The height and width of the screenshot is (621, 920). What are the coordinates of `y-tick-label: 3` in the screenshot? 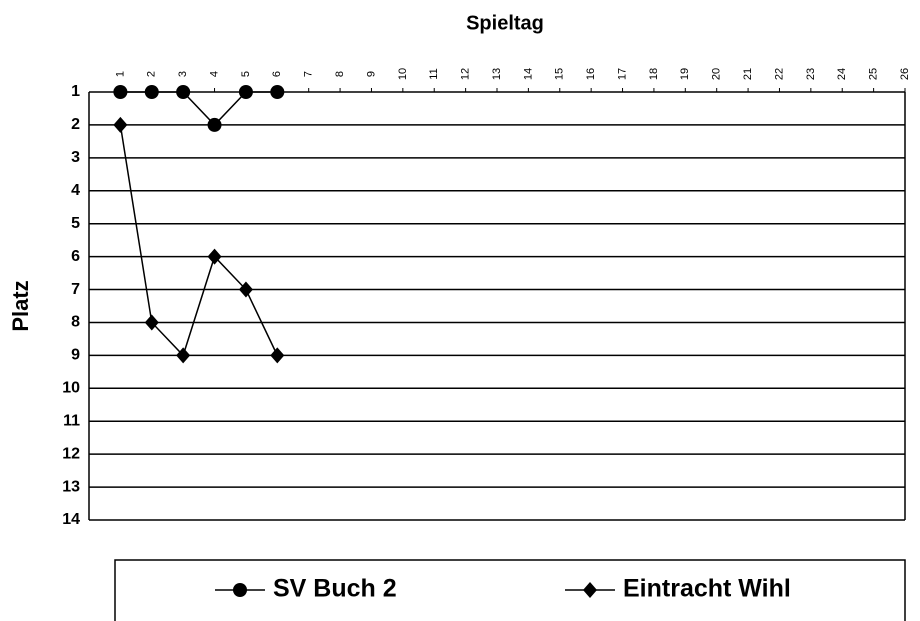 It's located at (75, 157).